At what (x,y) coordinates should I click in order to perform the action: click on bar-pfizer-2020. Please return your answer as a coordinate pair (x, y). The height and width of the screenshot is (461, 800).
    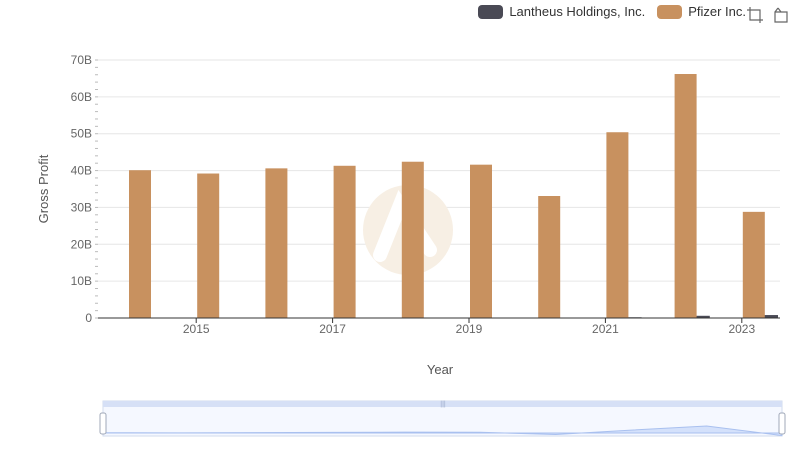
    Looking at the image, I should click on (549, 257).